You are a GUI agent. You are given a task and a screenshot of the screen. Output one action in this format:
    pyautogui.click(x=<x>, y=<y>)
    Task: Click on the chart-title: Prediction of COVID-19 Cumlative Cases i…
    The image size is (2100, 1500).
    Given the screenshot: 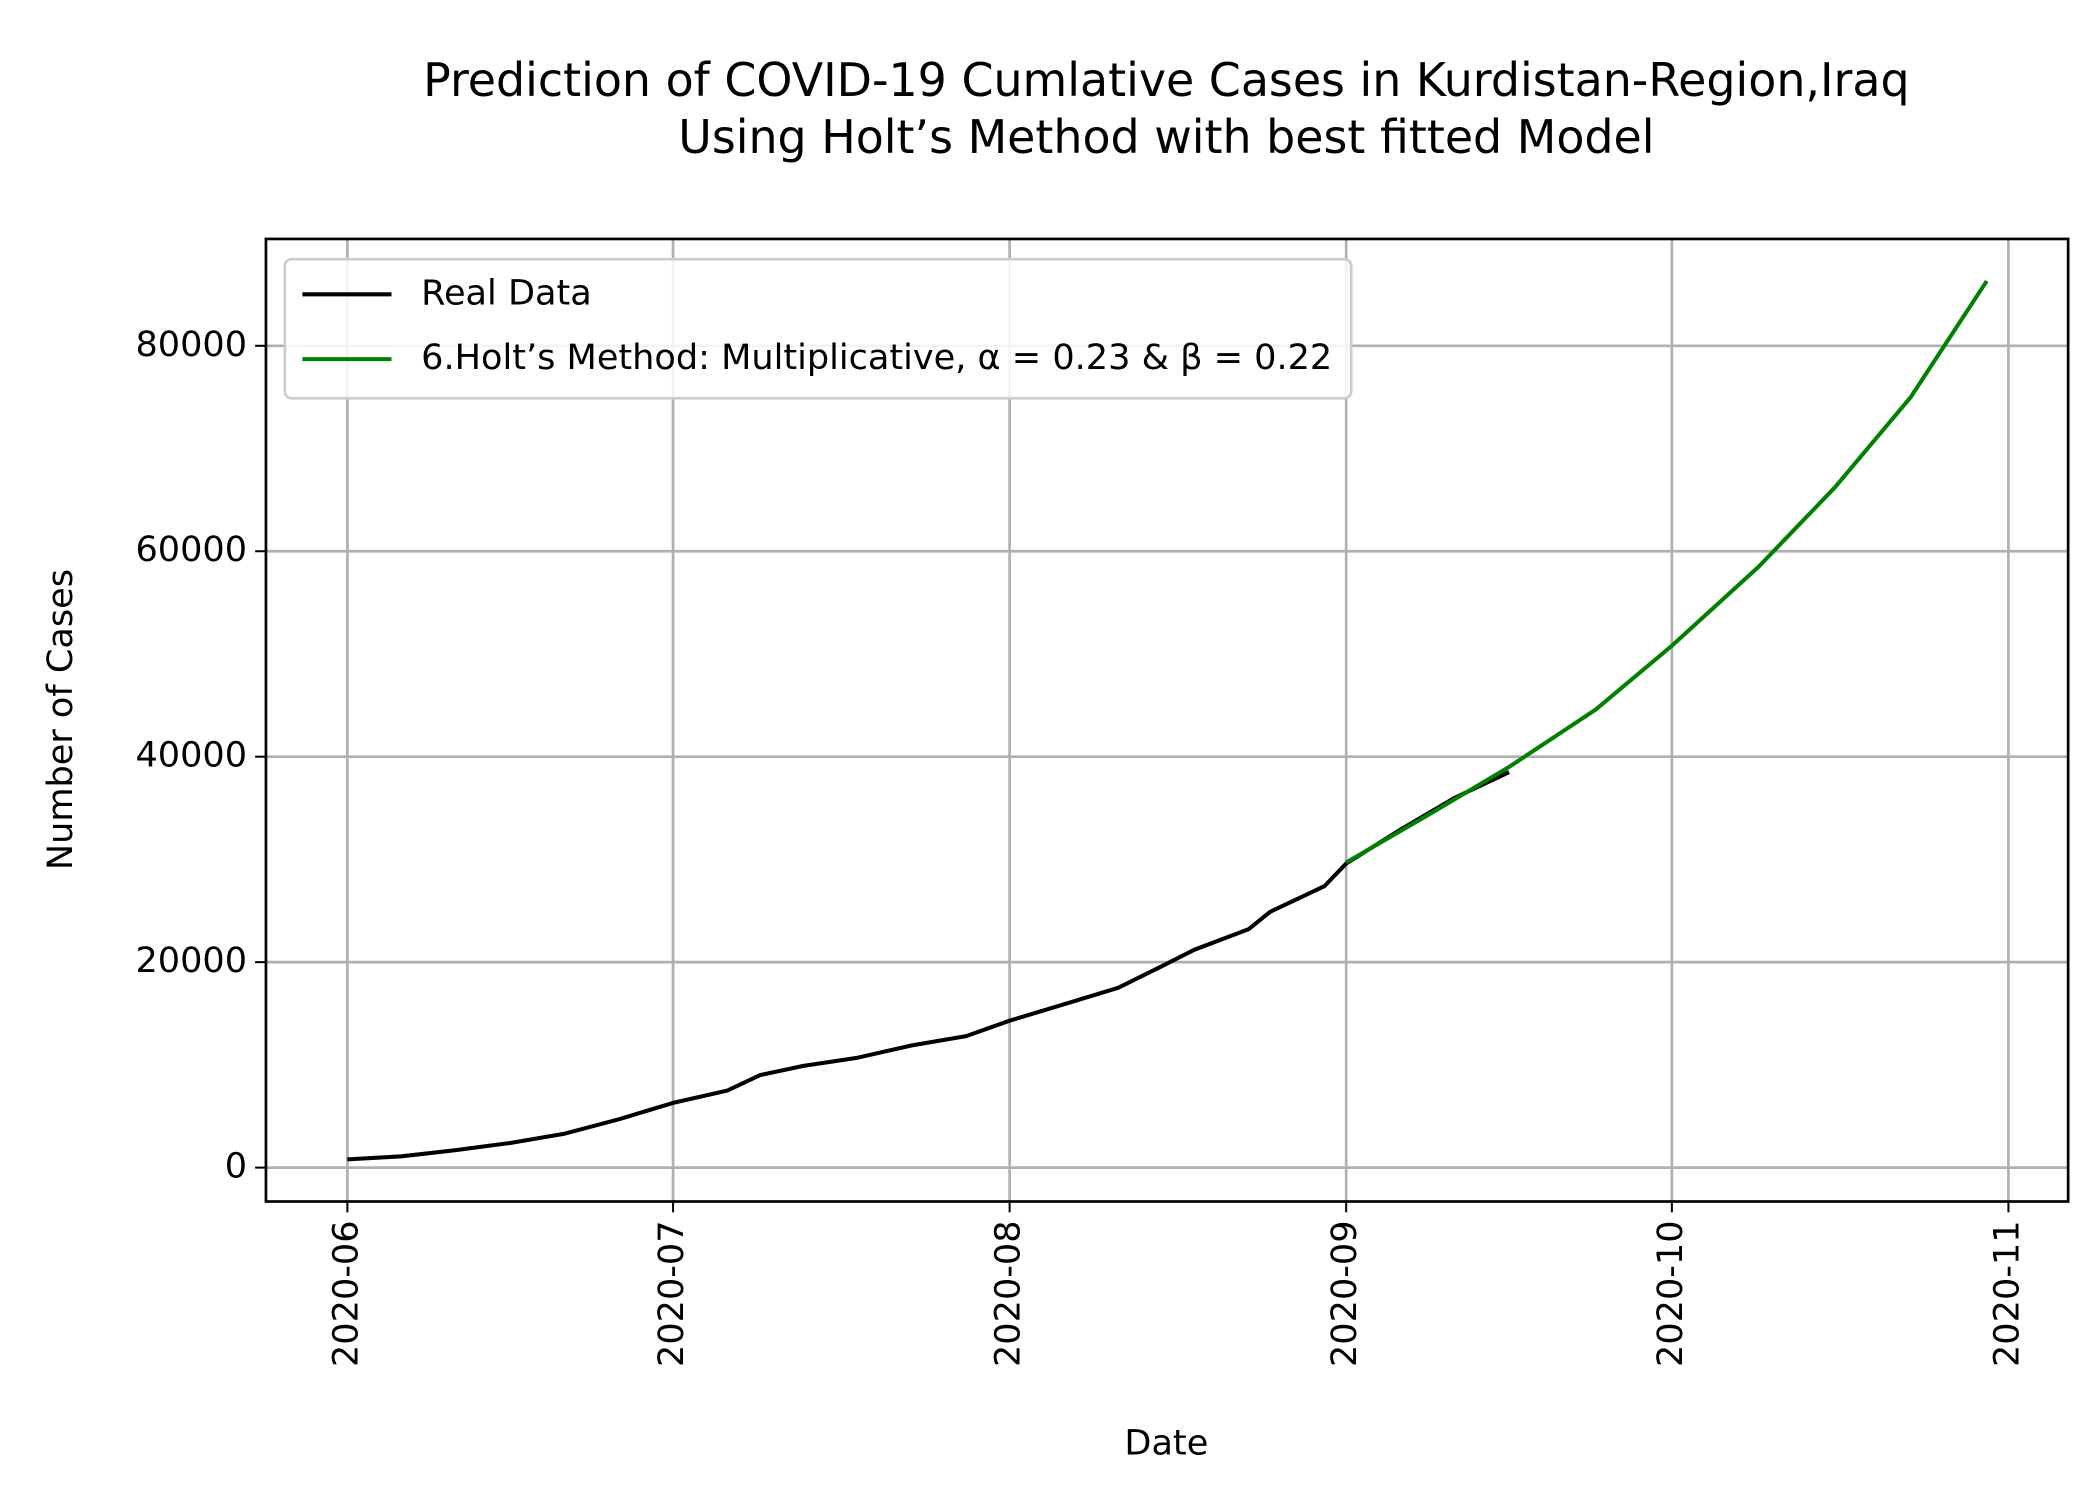 What is the action you would take?
    pyautogui.click(x=1166, y=80)
    